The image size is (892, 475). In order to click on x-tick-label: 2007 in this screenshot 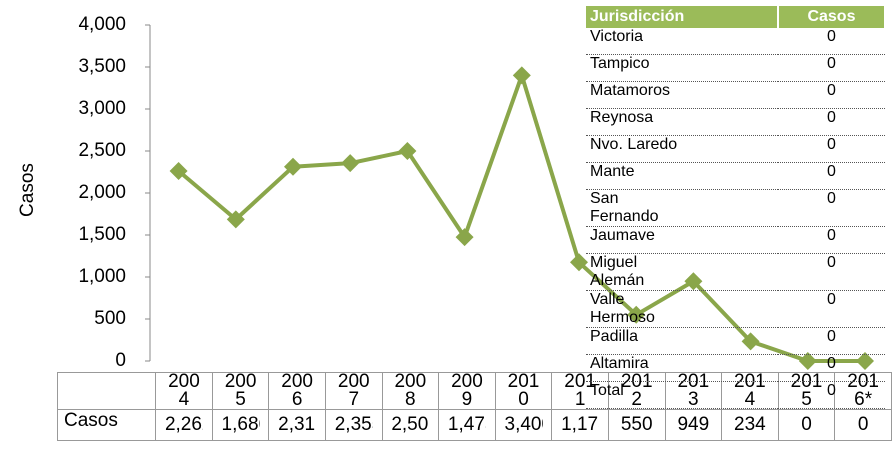, I will do `click(353, 390)`.